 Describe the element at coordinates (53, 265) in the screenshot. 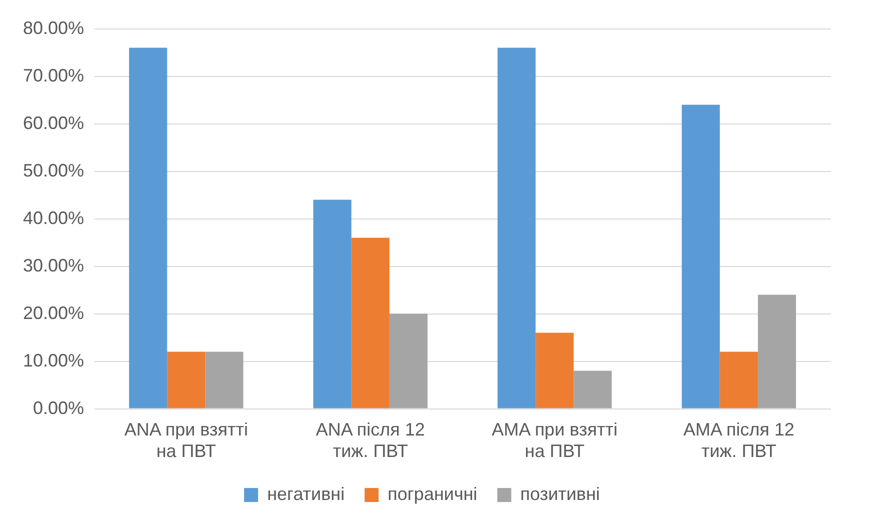

I see `y-tick-label: 30.00%` at that location.